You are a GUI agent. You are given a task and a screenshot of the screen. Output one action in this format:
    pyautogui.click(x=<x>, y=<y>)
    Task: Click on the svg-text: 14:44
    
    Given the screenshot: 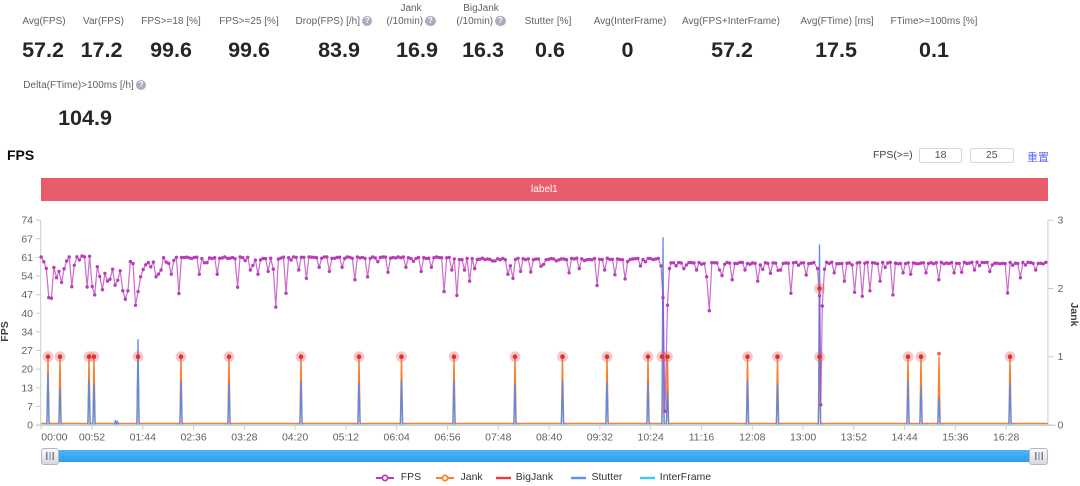 What is the action you would take?
    pyautogui.click(x=904, y=438)
    